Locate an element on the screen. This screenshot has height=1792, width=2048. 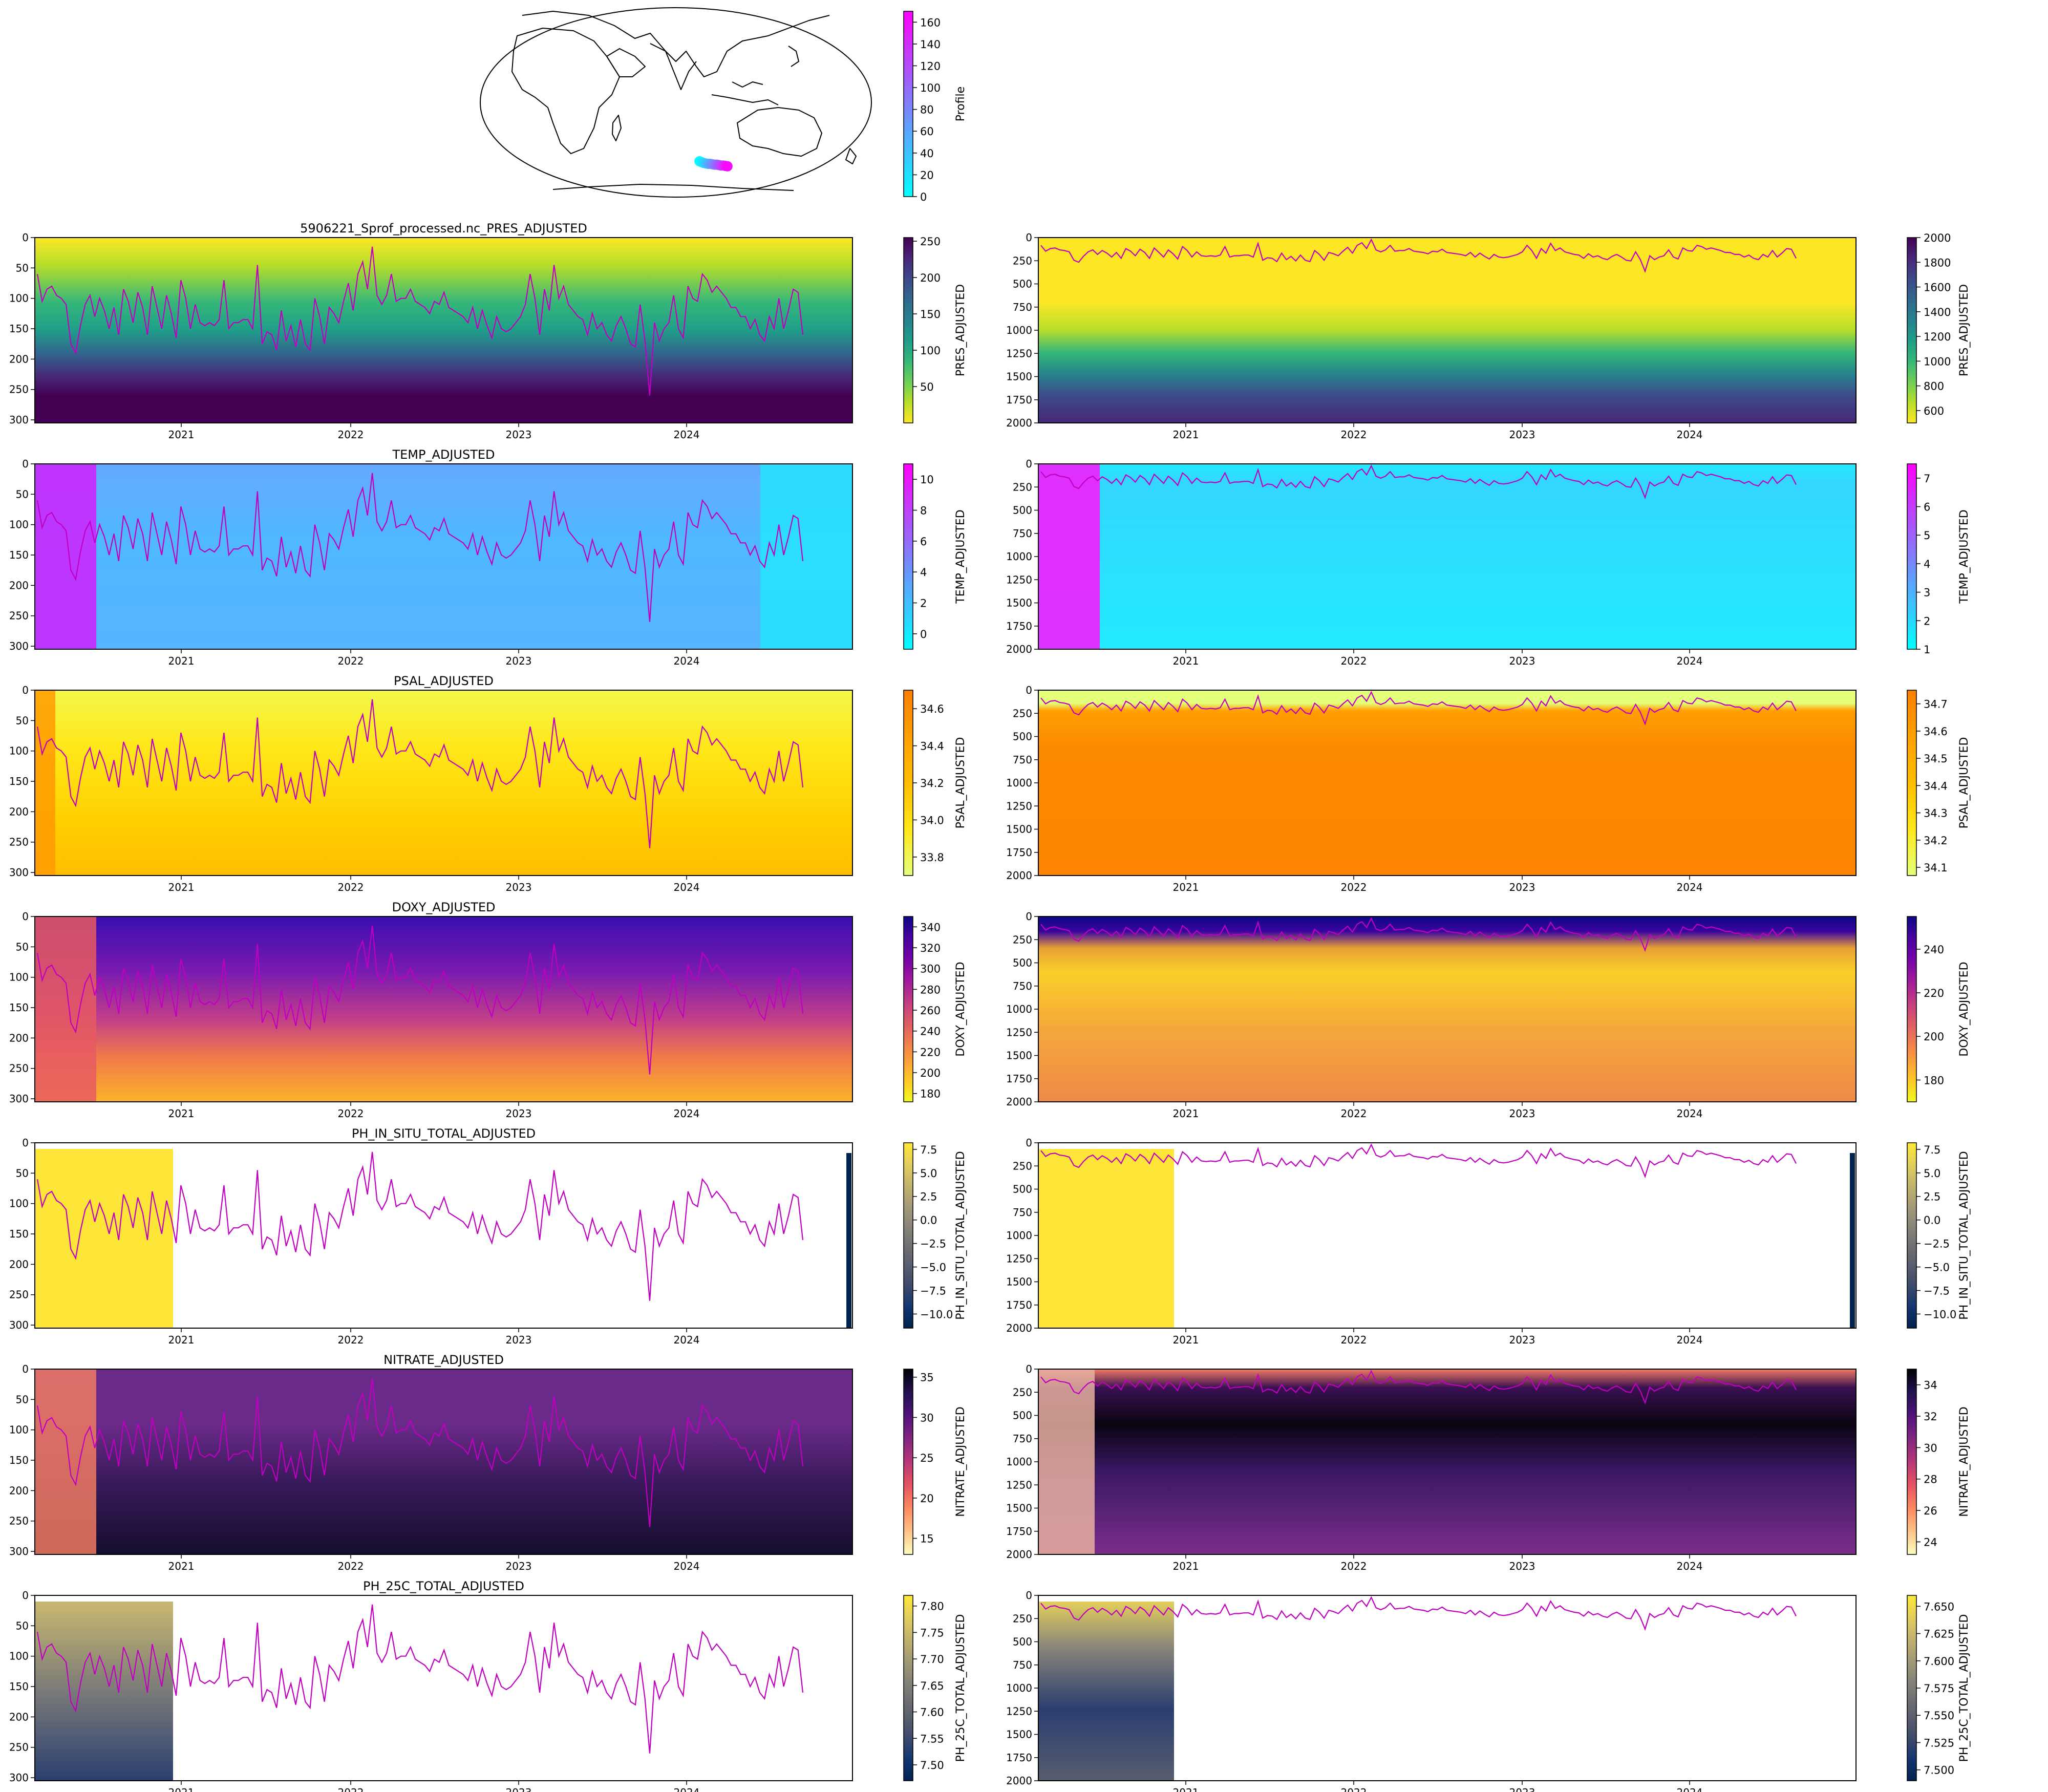
colorbar-tick-label: 7.550 is located at coordinates (1939, 1716).